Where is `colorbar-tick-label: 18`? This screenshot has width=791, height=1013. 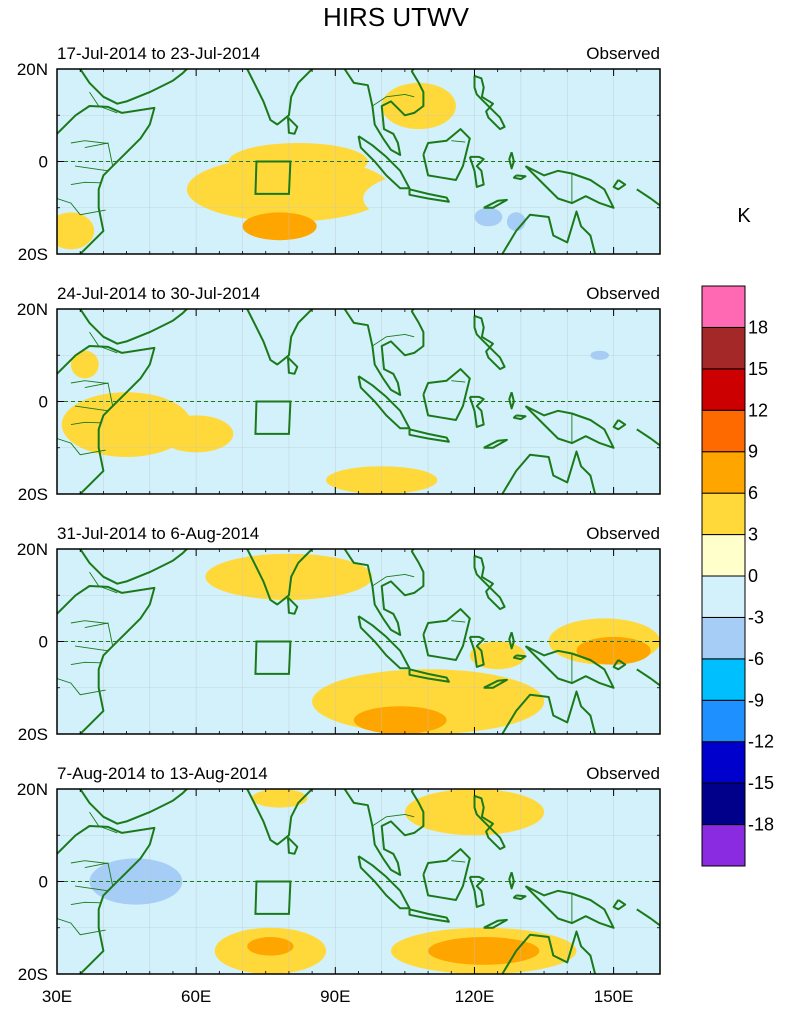 colorbar-tick-label: 18 is located at coordinates (758, 327).